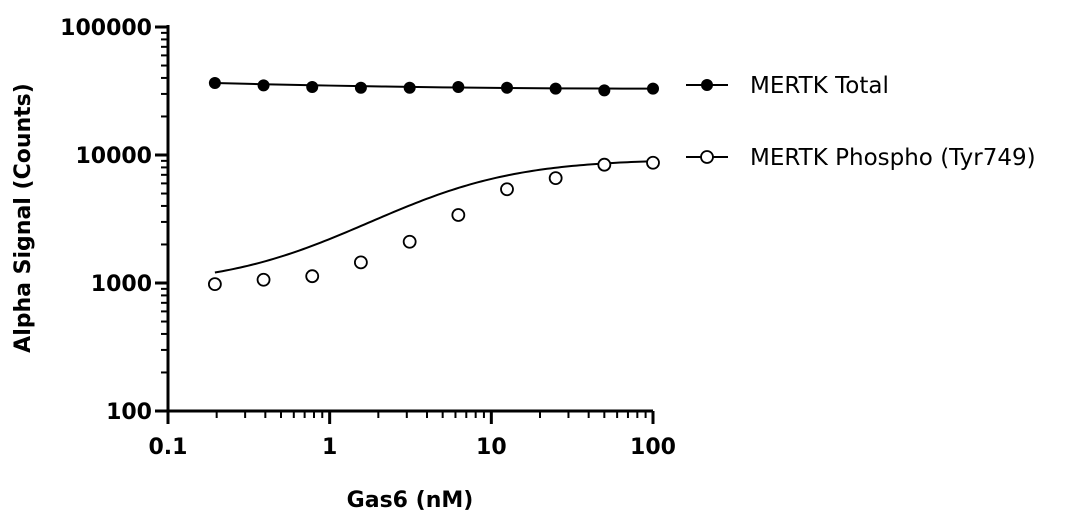  What do you see at coordinates (23, 218) in the screenshot?
I see `y-axis-title: Alpha Signal (Counts)` at bounding box center [23, 218].